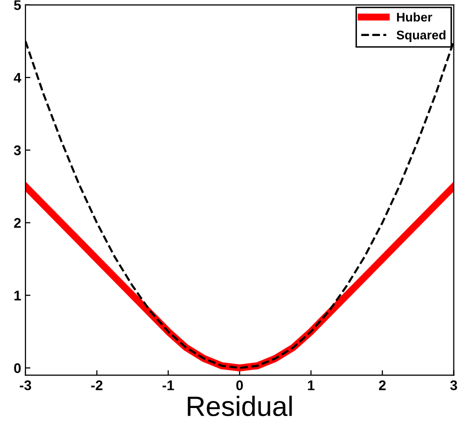 The image size is (463, 444). Describe the element at coordinates (382, 385) in the screenshot. I see `x-tick-label: 2` at that location.